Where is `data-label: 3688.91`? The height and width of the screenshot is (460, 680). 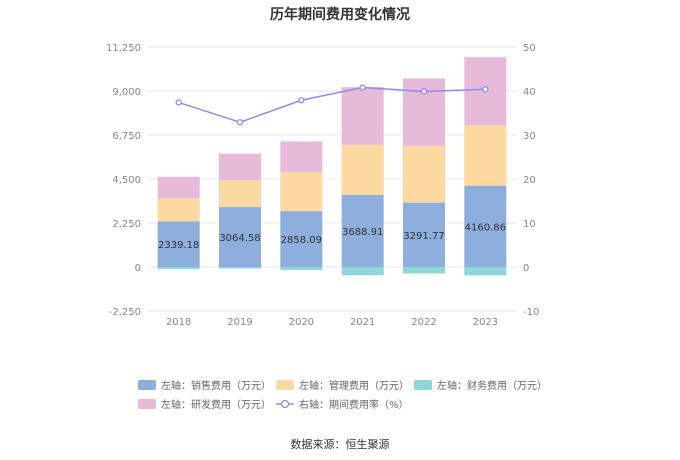
data-label: 3688.91 is located at coordinates (362, 232).